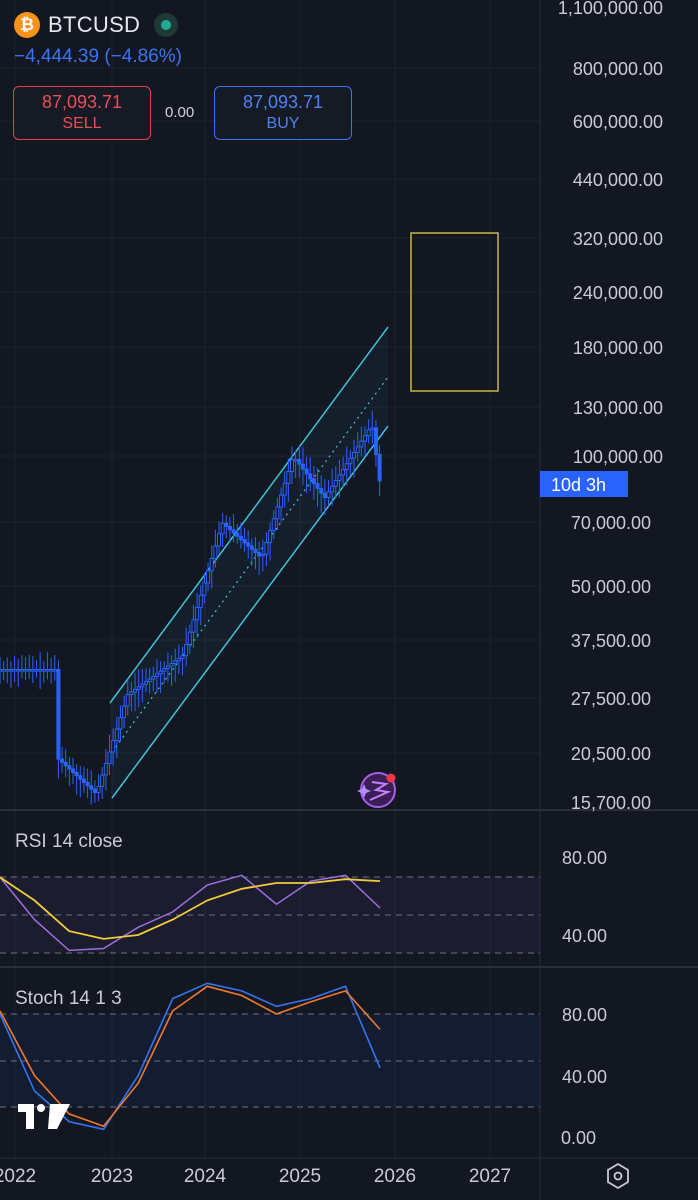 Image resolution: width=698 pixels, height=1200 pixels. What do you see at coordinates (98, 40) in the screenshot?
I see `symbol-header: ₿ BTCUSD −4,444.39 (−4.86%)` at bounding box center [98, 40].